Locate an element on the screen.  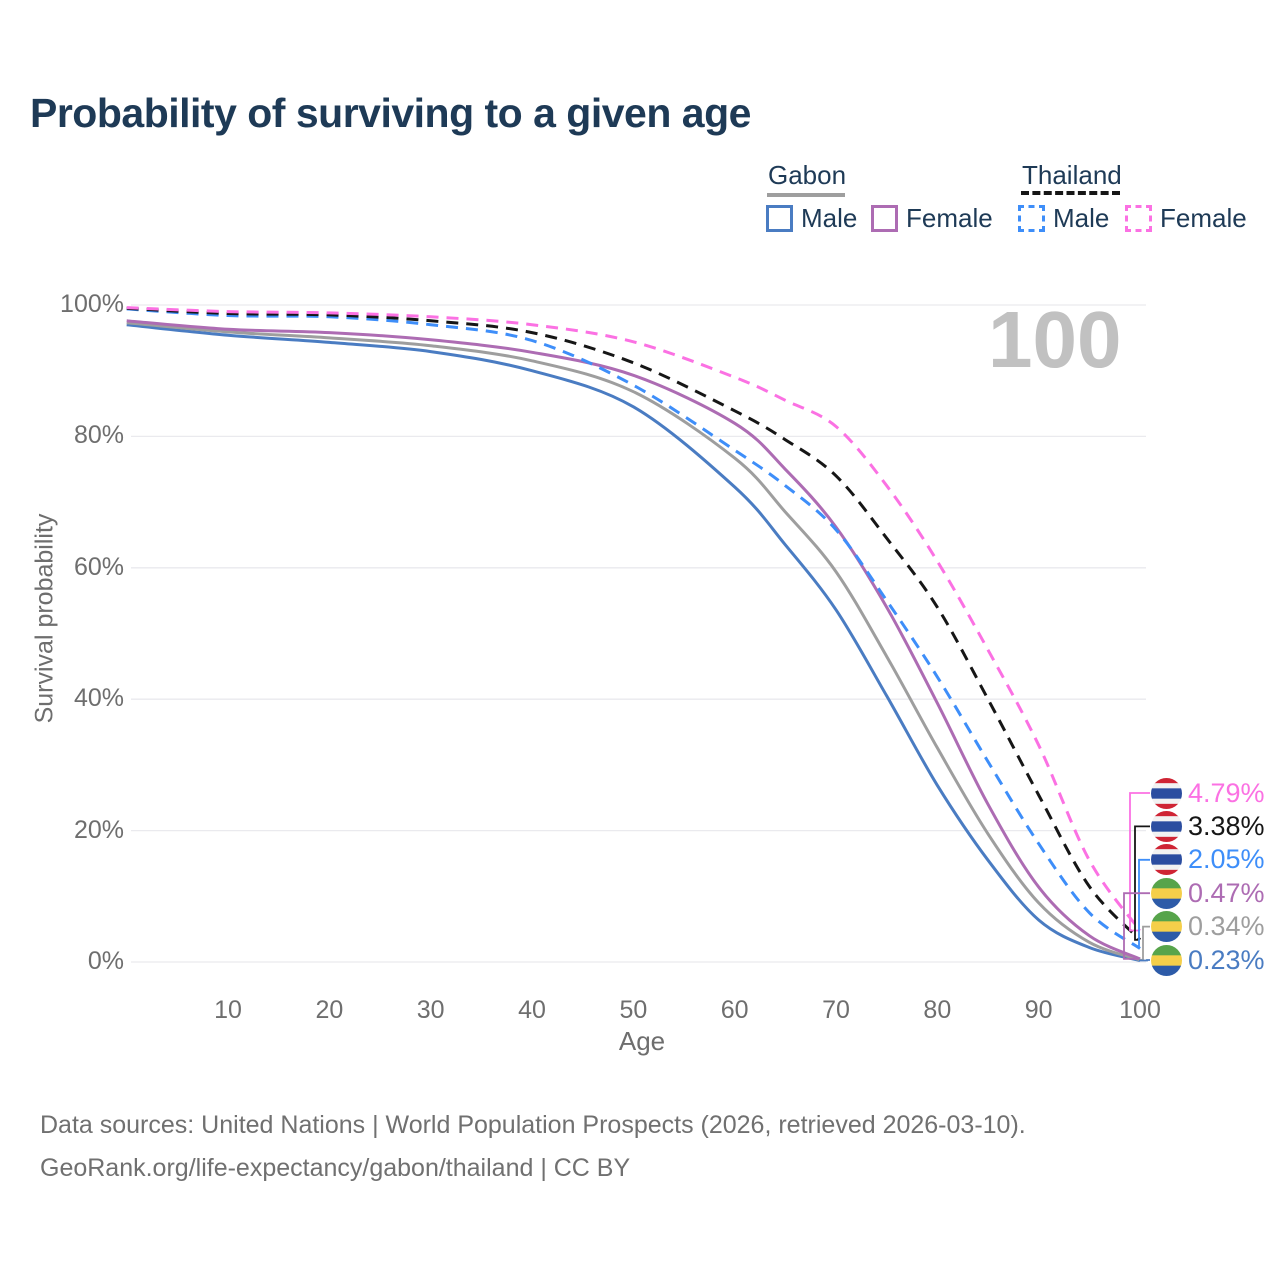
end-label-gabon-female: 0.47% is located at coordinates (1208, 893).